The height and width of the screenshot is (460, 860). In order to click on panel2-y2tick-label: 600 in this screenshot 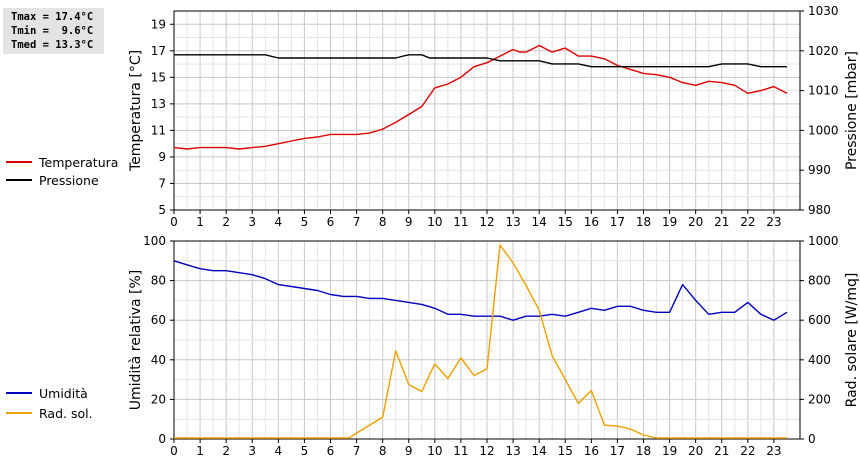, I will do `click(819, 320)`.